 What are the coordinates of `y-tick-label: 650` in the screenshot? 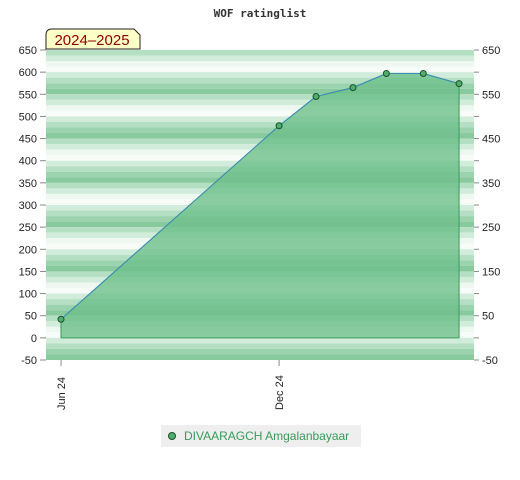 It's located at (28, 51).